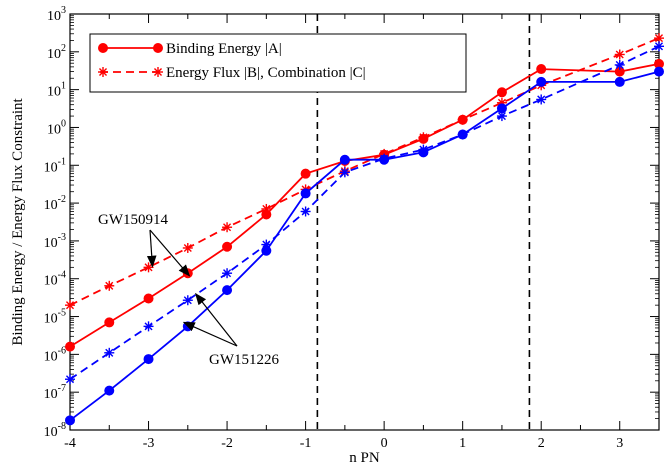 This screenshot has width=672, height=468. Describe the element at coordinates (56, 14) in the screenshot. I see `y-tick-label: 10³` at that location.